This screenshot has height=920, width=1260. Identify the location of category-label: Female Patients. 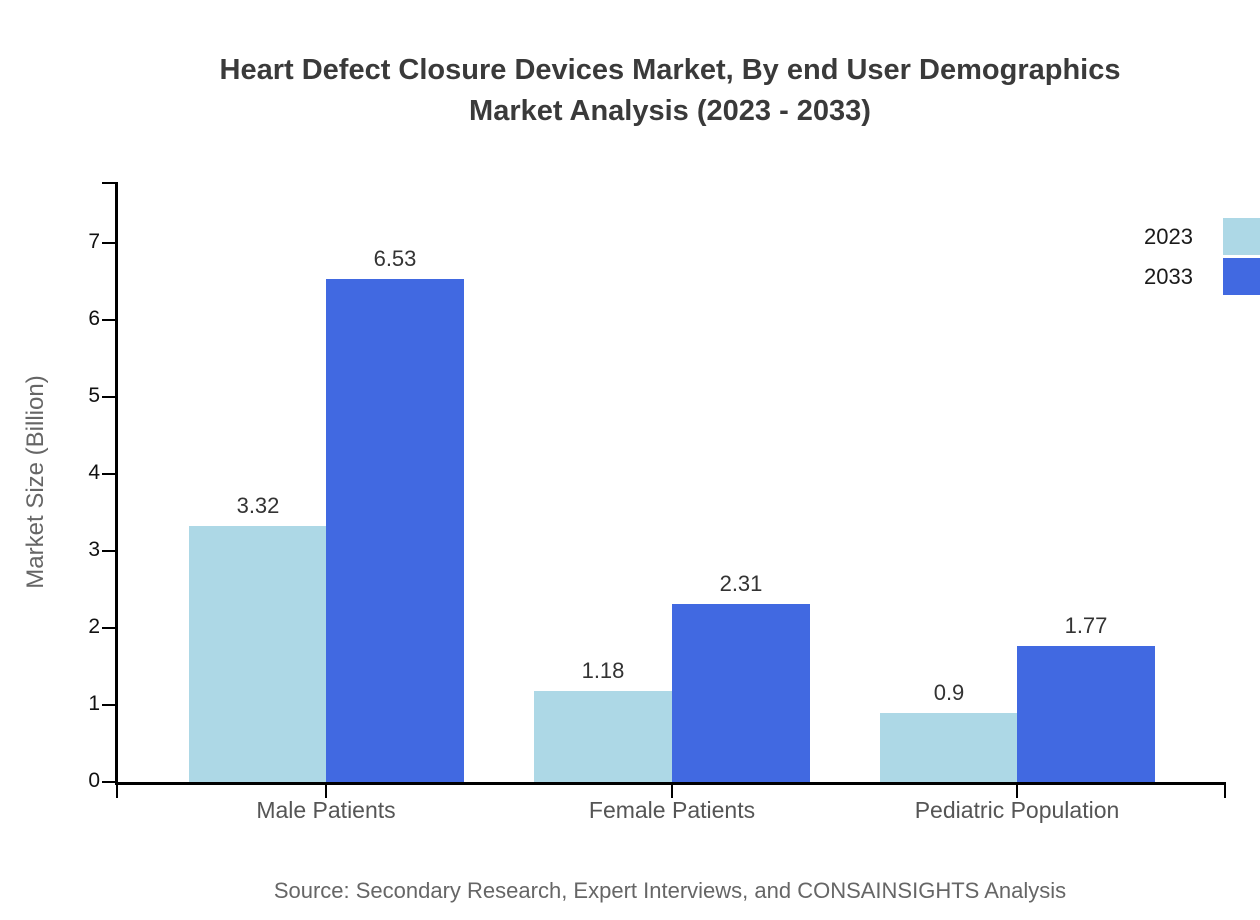
(672, 810).